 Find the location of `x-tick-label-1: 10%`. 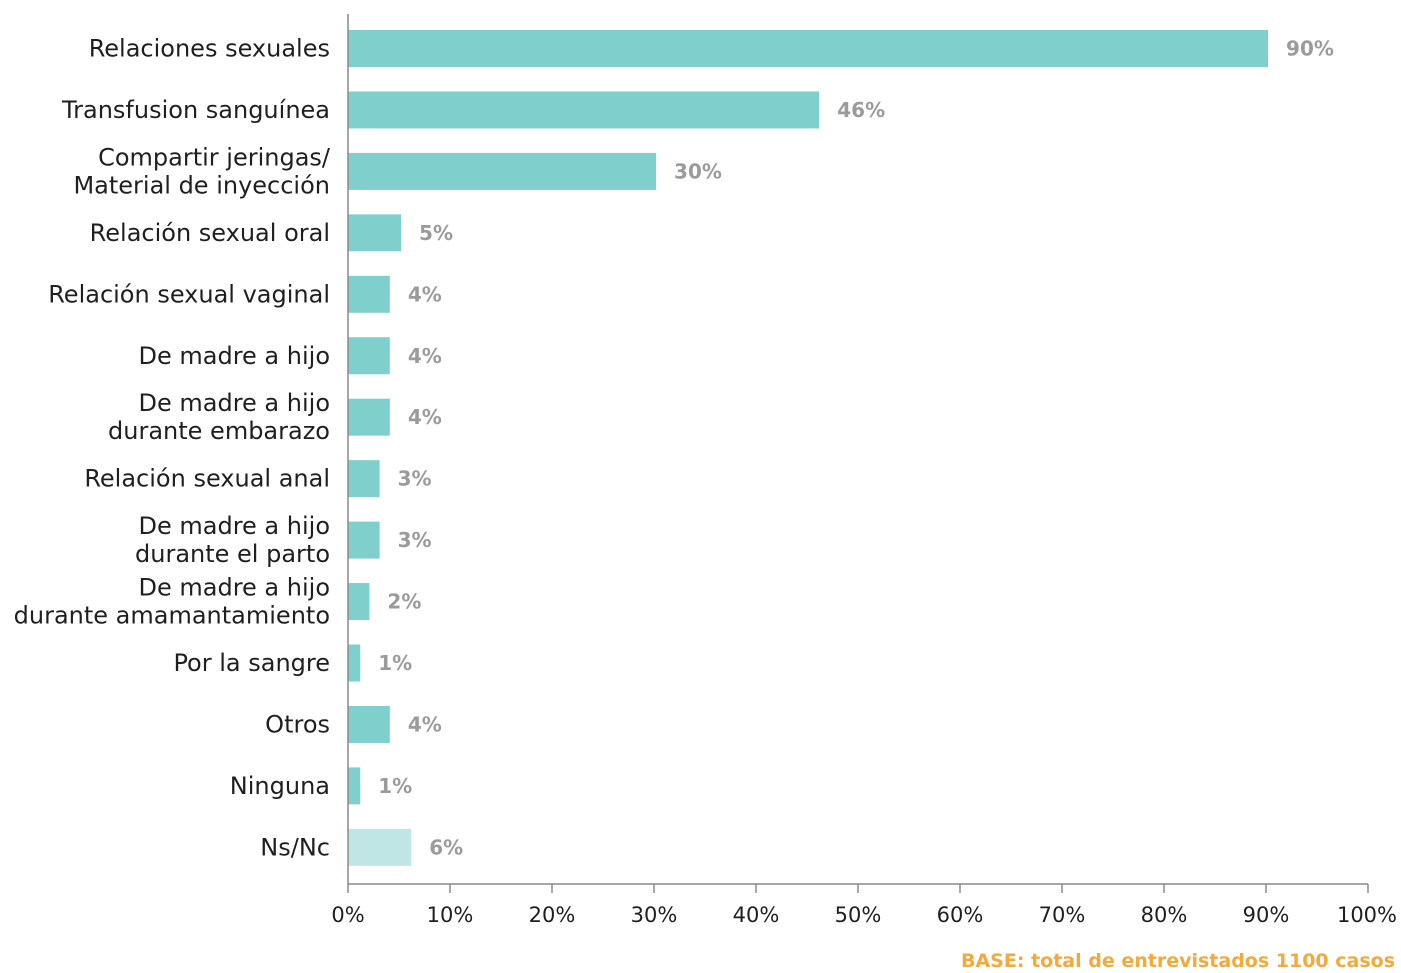

x-tick-label-1: 10% is located at coordinates (450, 915).